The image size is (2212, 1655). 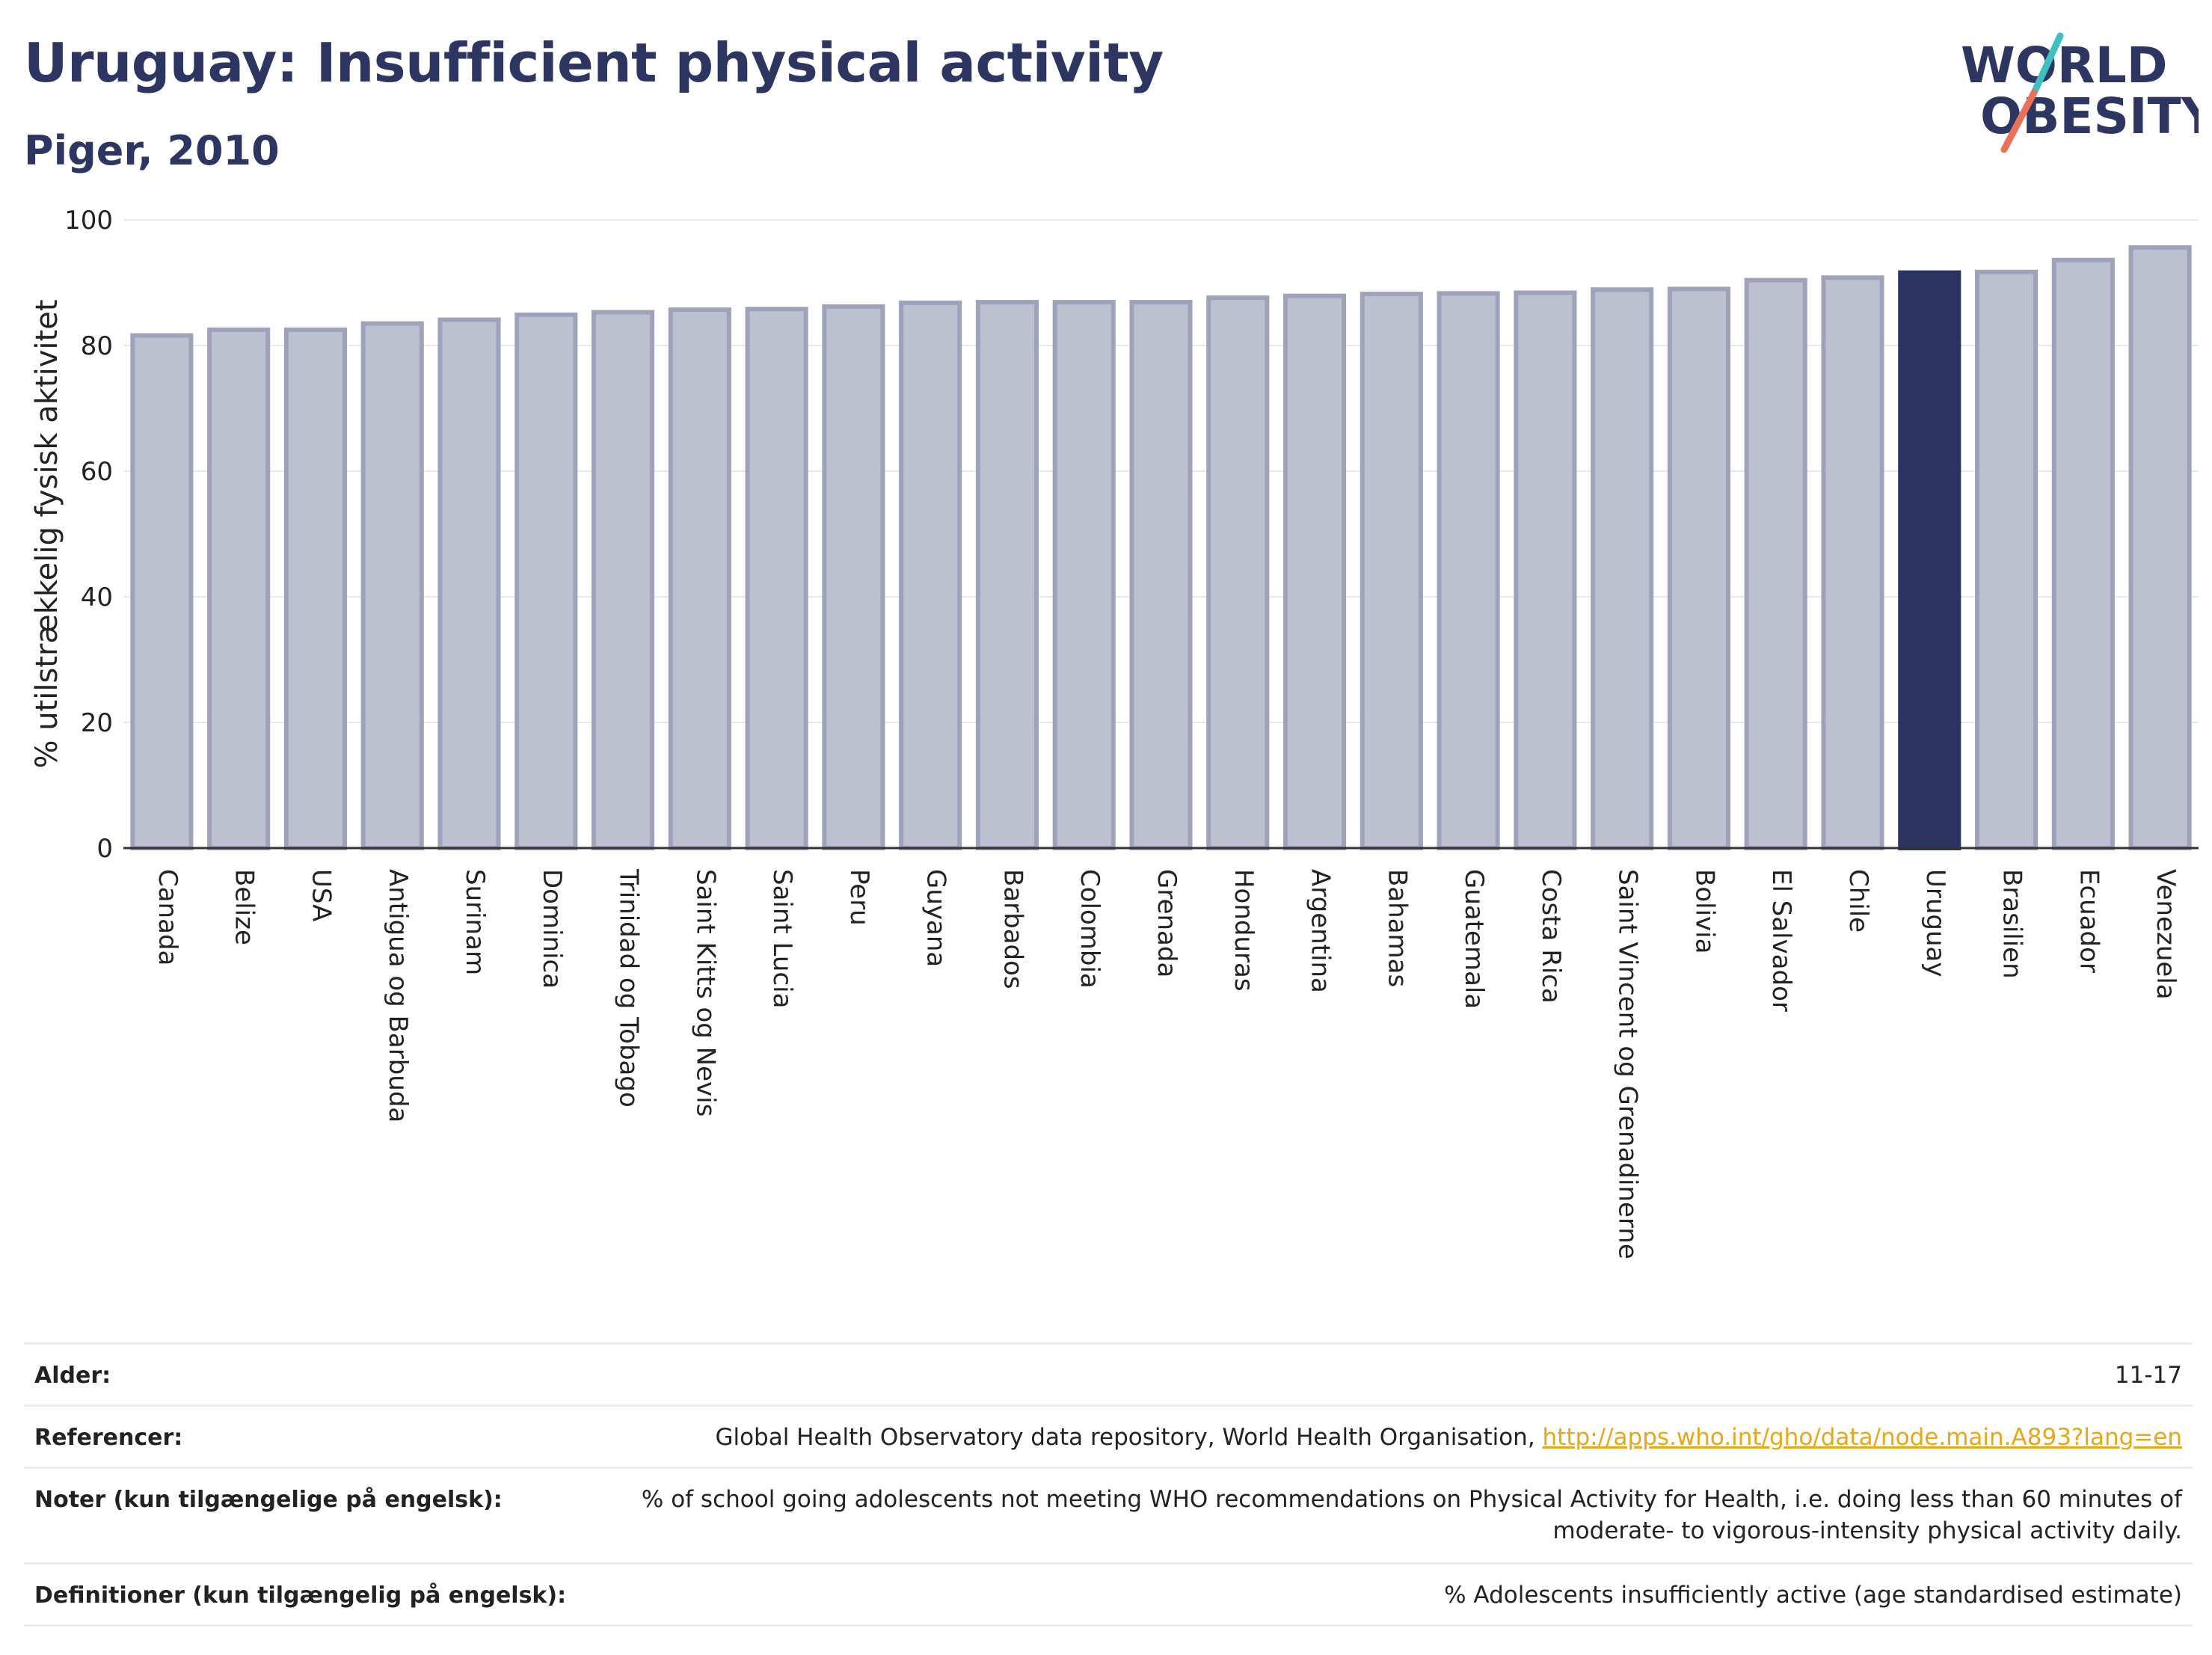 I want to click on bar-colombia, so click(x=1084, y=575).